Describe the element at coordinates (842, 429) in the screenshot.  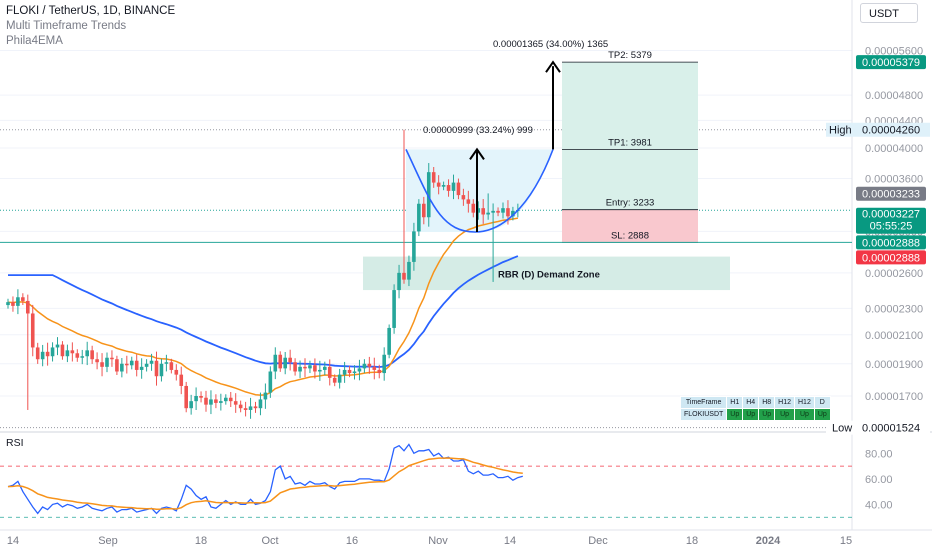
I see `low-label: Low` at that location.